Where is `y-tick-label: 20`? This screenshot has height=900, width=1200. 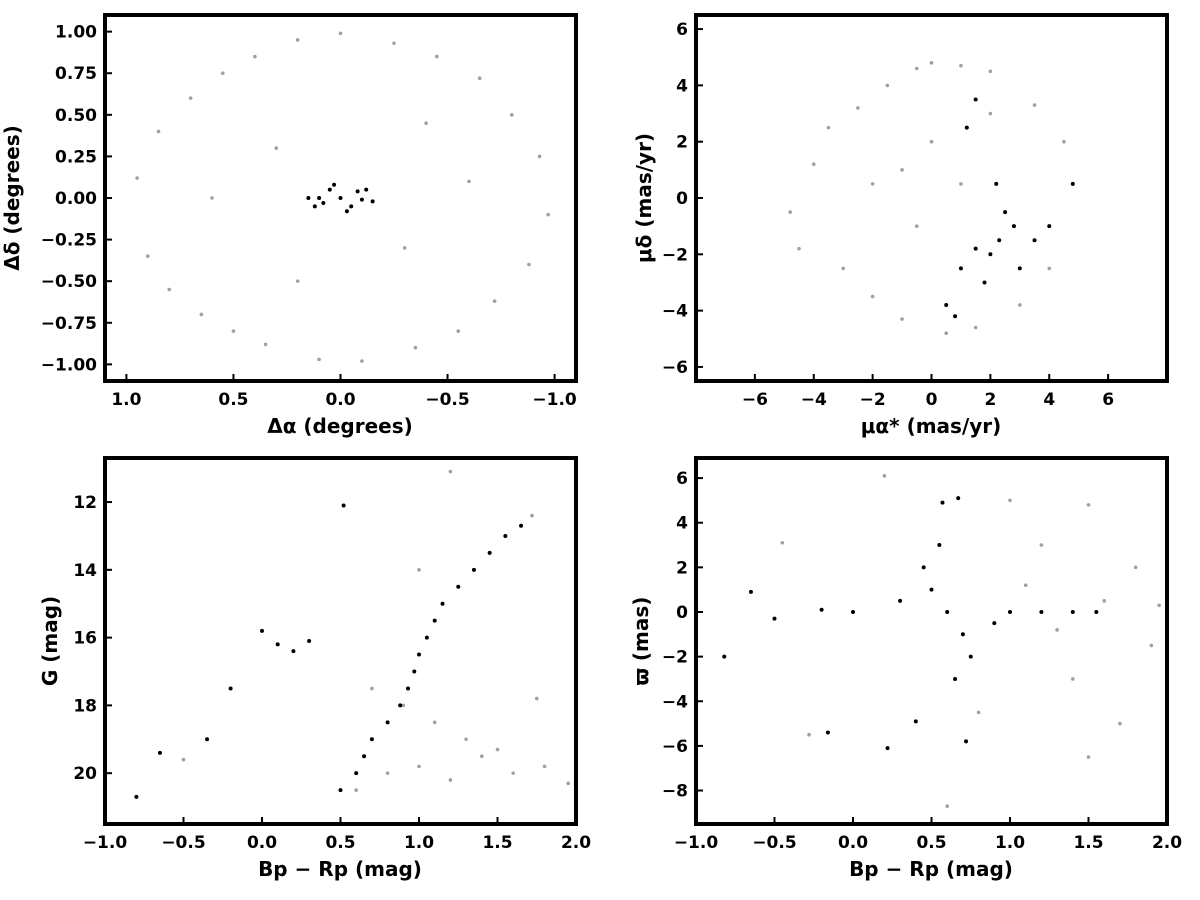 y-tick-label: 20 is located at coordinates (85, 774).